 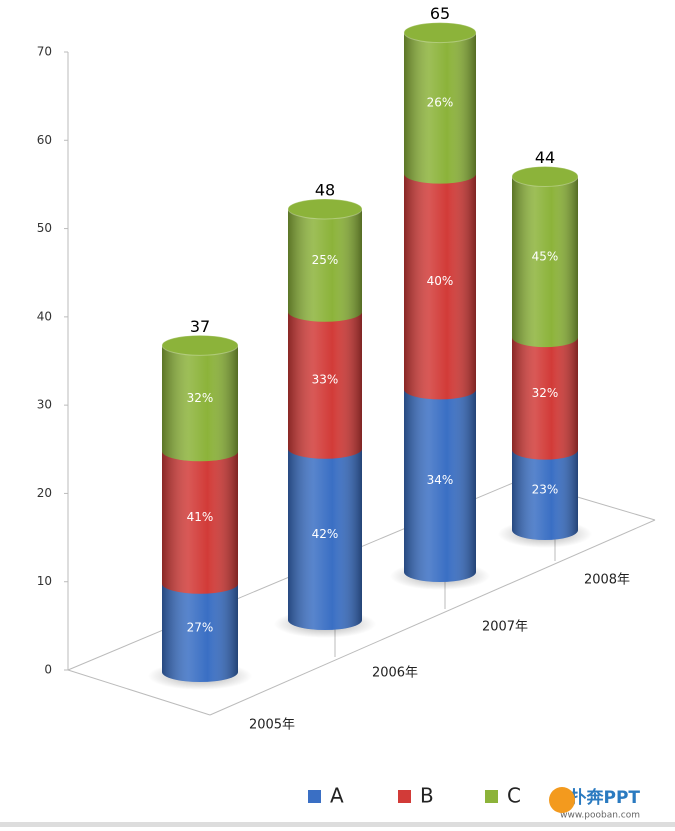 I want to click on y-tick-label: 10, so click(x=44, y=581).